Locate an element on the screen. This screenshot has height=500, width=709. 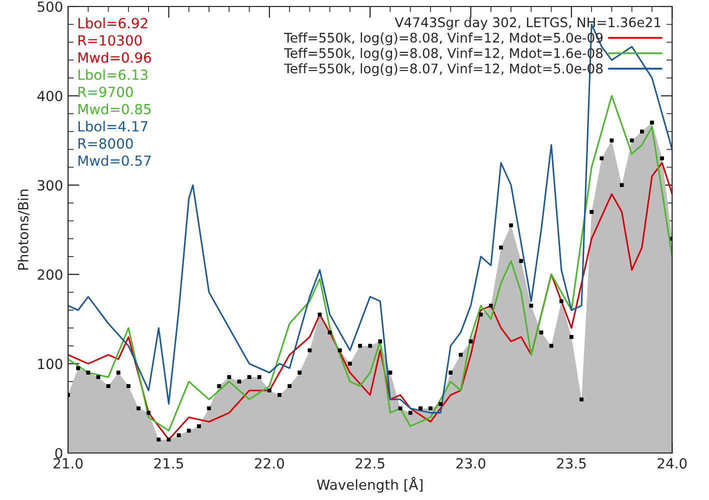
annotation: Mwd=0.85 is located at coordinates (114, 109).